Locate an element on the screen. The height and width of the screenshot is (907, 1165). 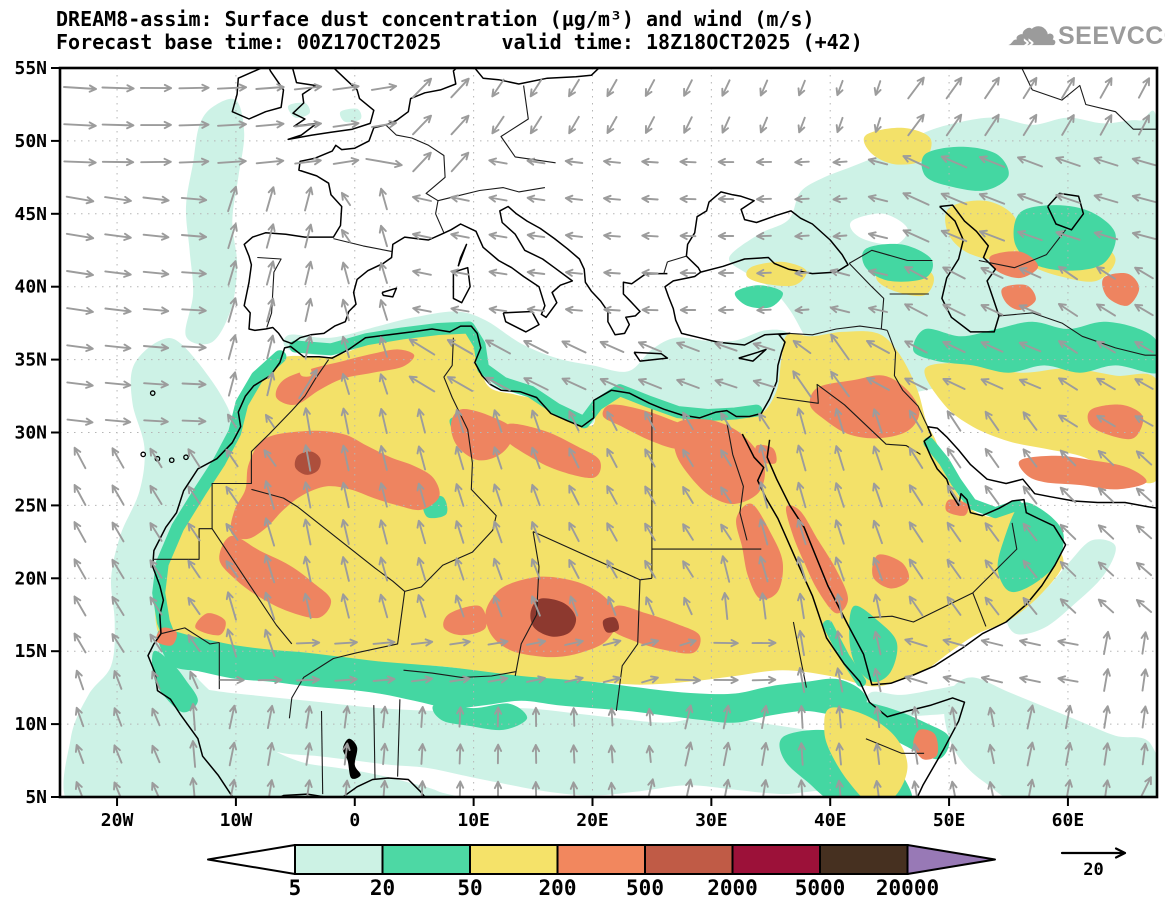
dust-200-500-niger is located at coordinates (465, 620).